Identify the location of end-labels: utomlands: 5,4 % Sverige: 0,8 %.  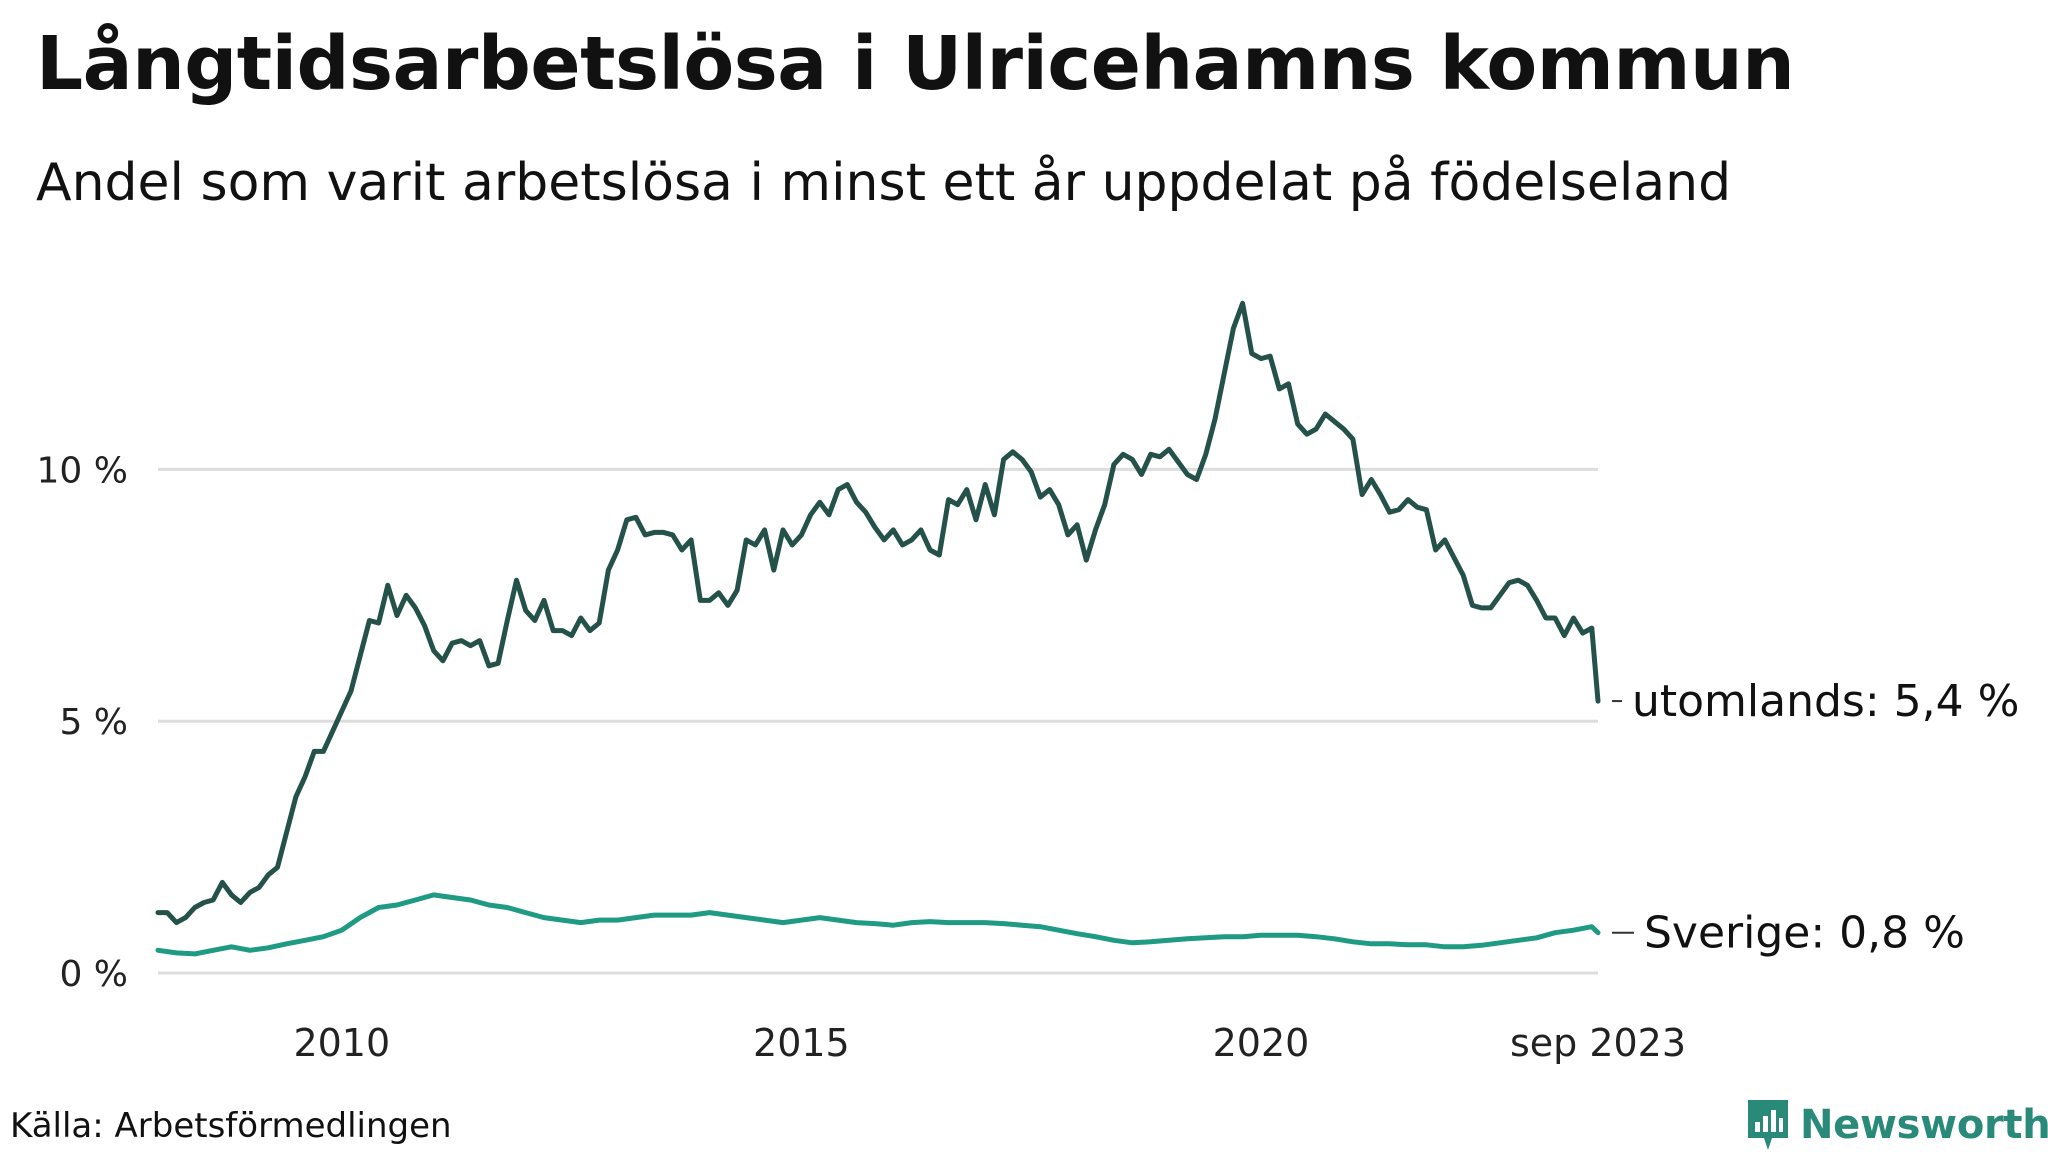
(1815, 817).